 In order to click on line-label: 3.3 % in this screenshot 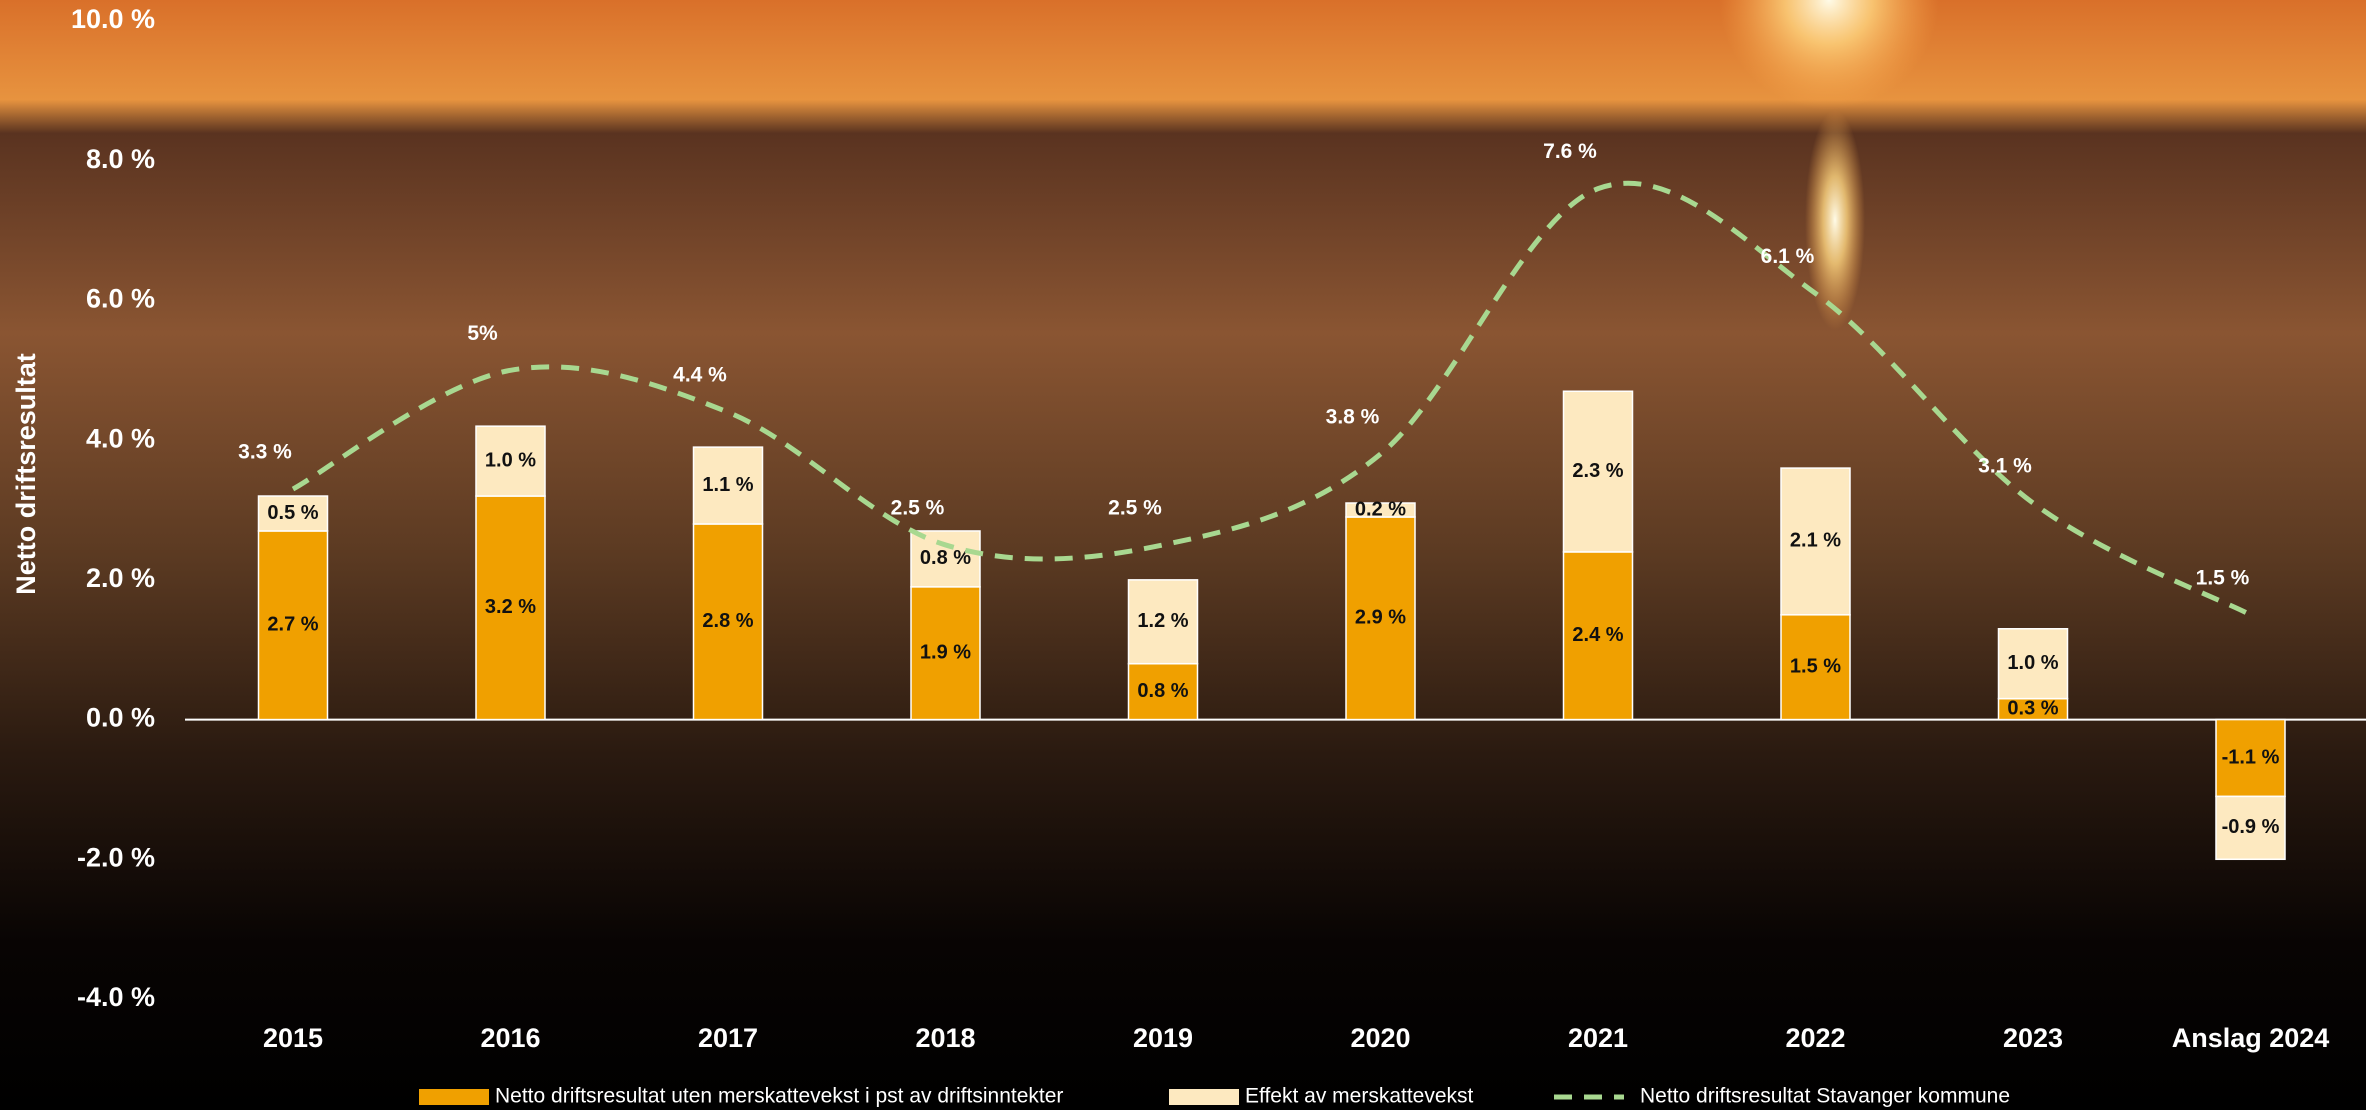, I will do `click(265, 452)`.